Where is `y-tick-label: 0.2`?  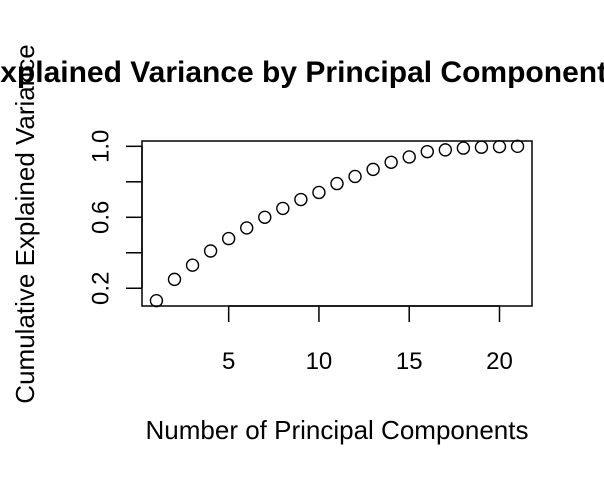 y-tick-label: 0.2 is located at coordinates (101, 288).